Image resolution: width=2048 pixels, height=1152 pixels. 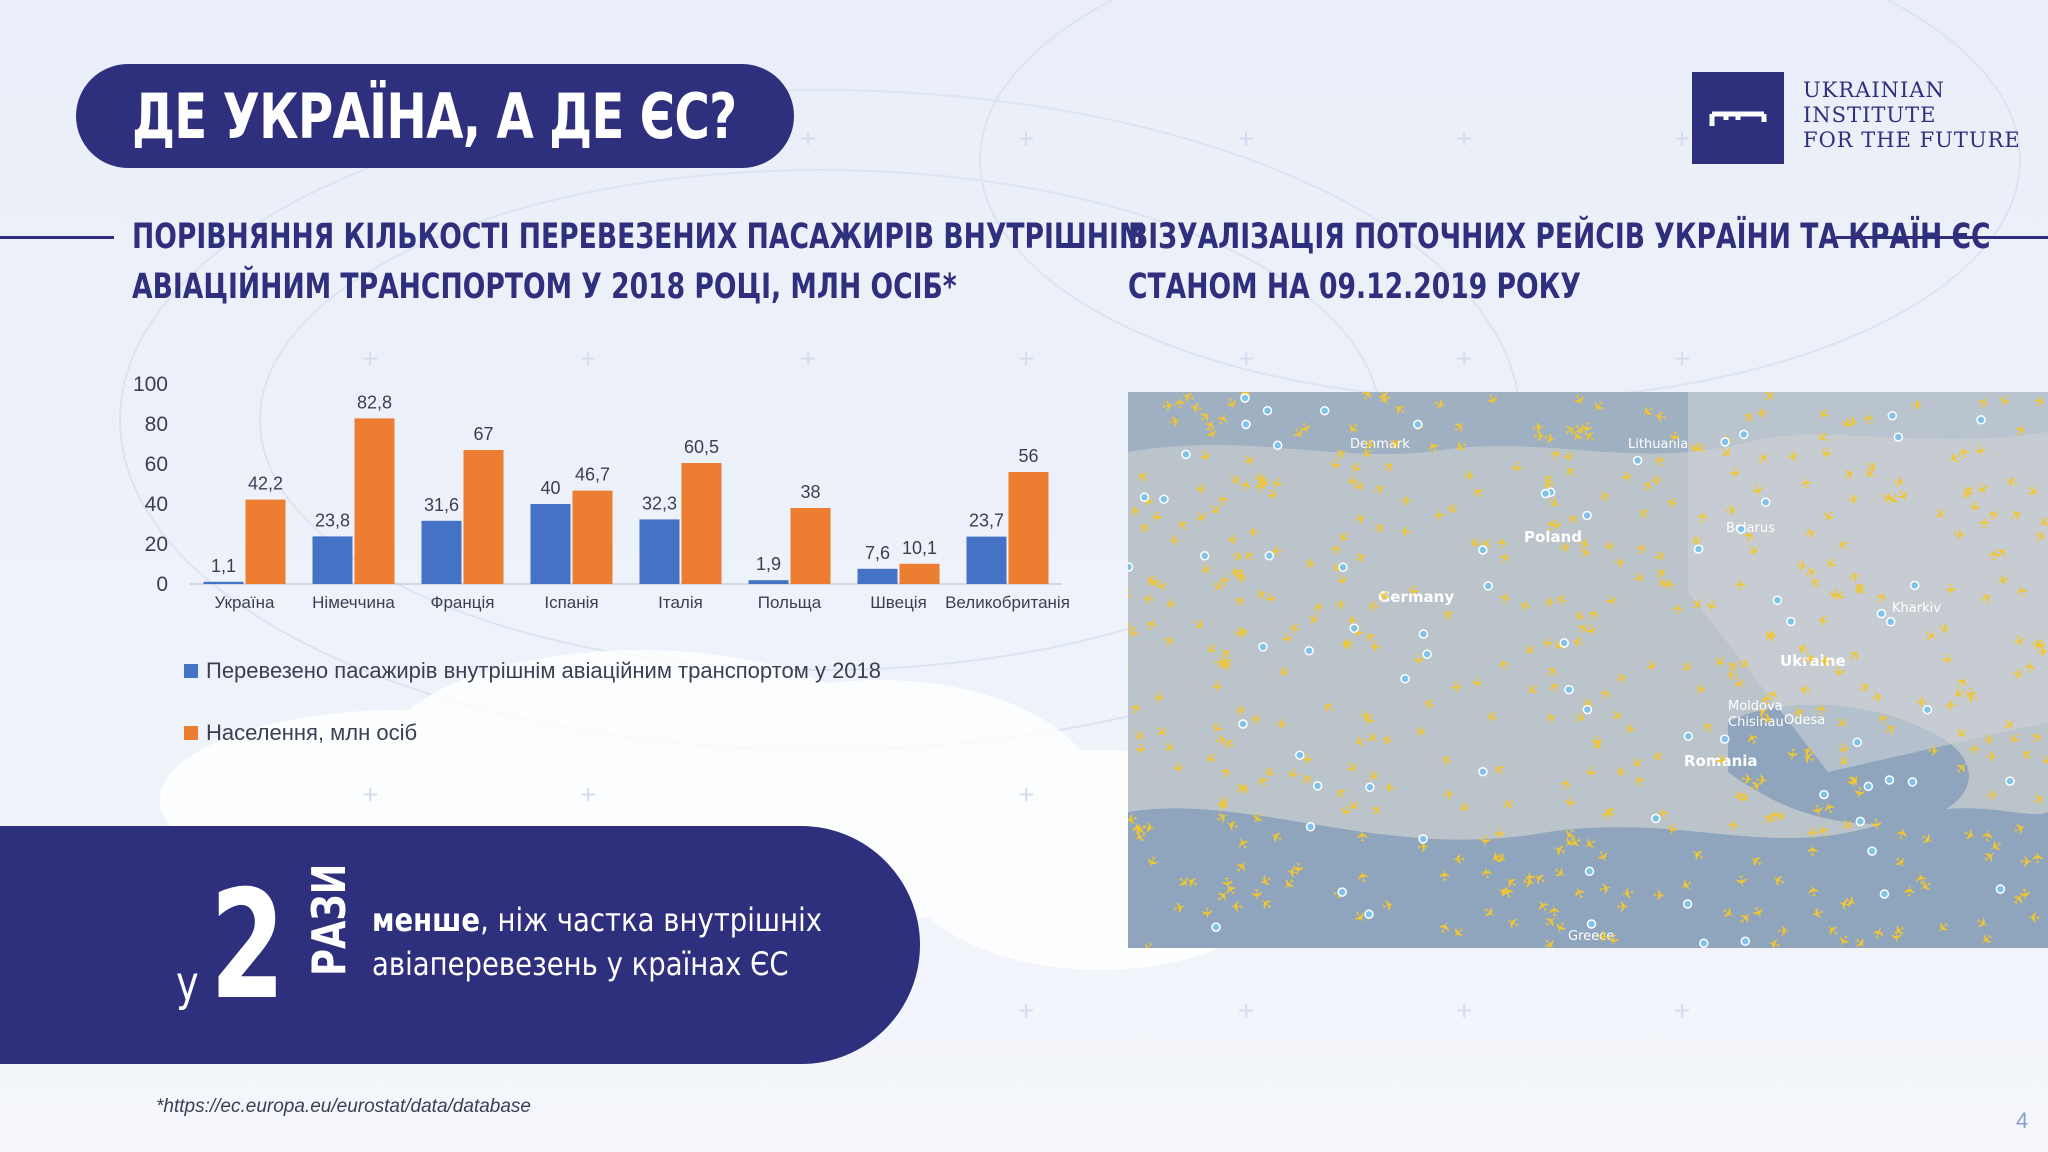 I want to click on callout-unit: РАЗИ, so click(x=329, y=919).